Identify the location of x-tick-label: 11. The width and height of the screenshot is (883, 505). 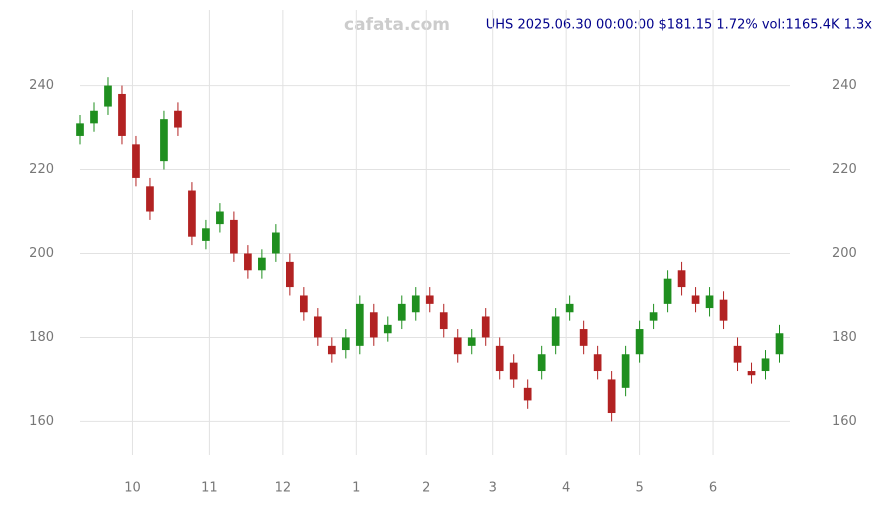
(209, 488).